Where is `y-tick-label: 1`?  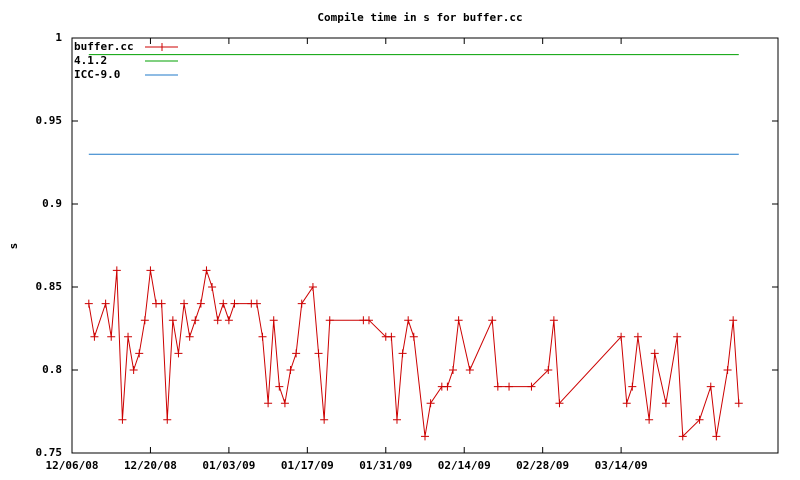 y-tick-label: 1 is located at coordinates (58, 37).